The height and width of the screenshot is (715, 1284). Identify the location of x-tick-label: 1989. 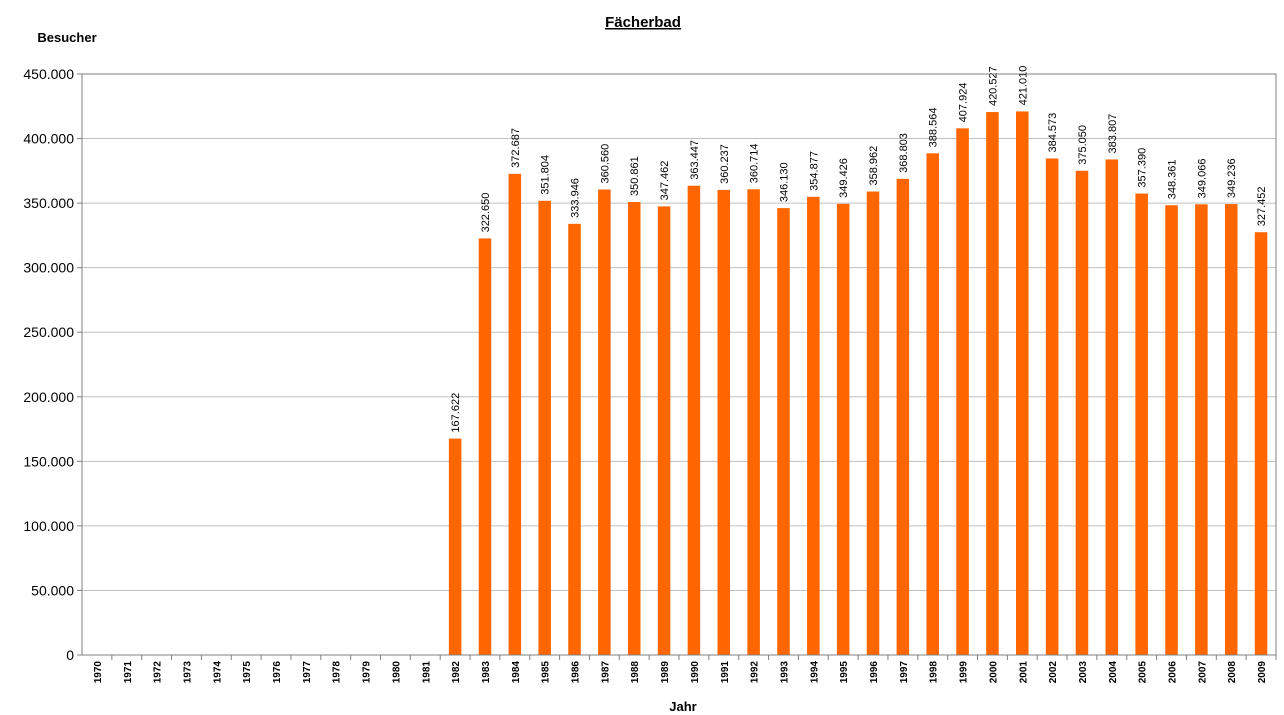
(665, 672).